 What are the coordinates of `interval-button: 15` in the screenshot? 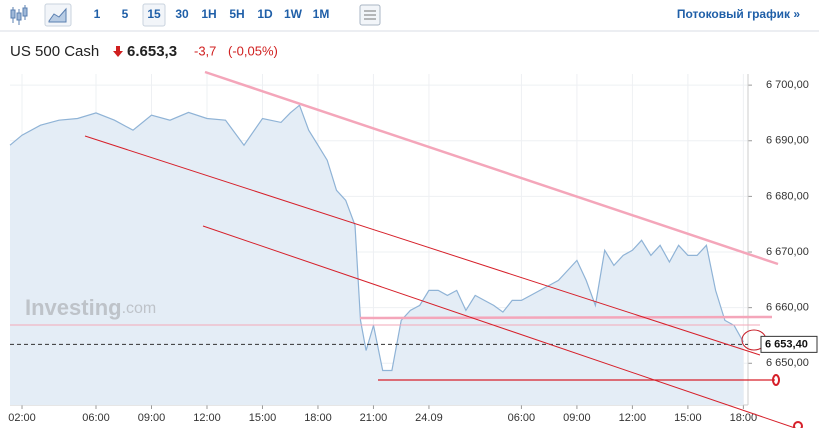 It's located at (154, 14).